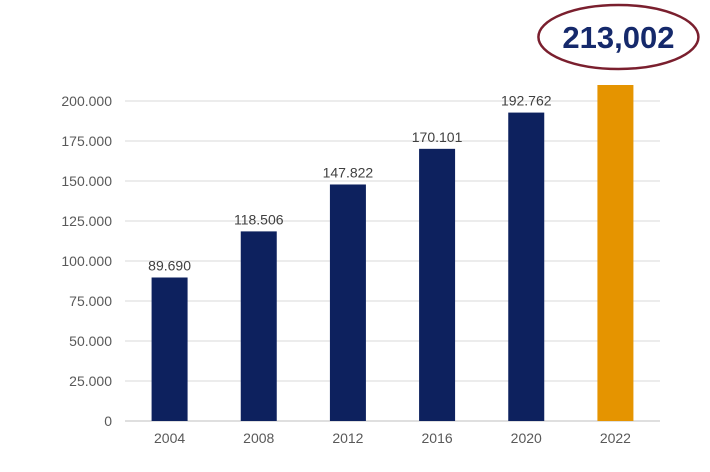  What do you see at coordinates (108, 421) in the screenshot?
I see `y-tick-label: 0` at bounding box center [108, 421].